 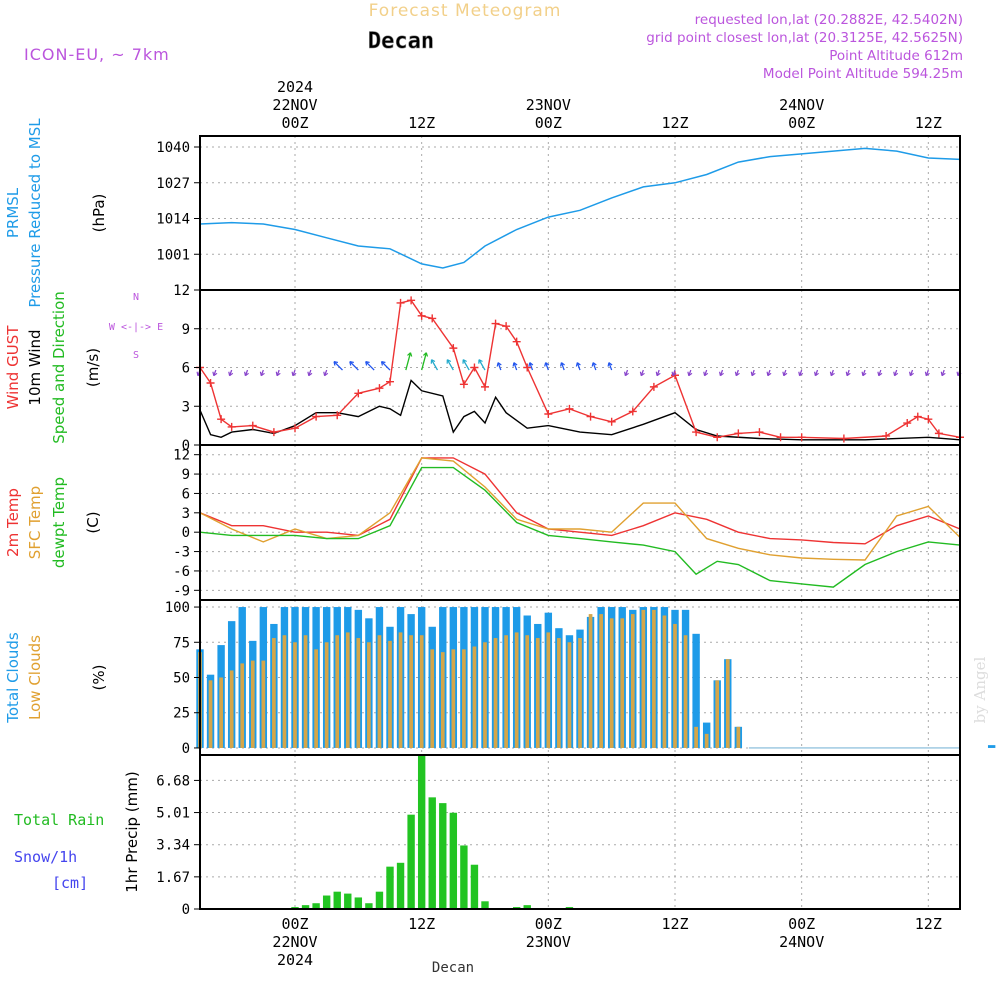 What do you see at coordinates (801, 105) in the screenshot?
I see `top-time-label: 24NOV` at bounding box center [801, 105].